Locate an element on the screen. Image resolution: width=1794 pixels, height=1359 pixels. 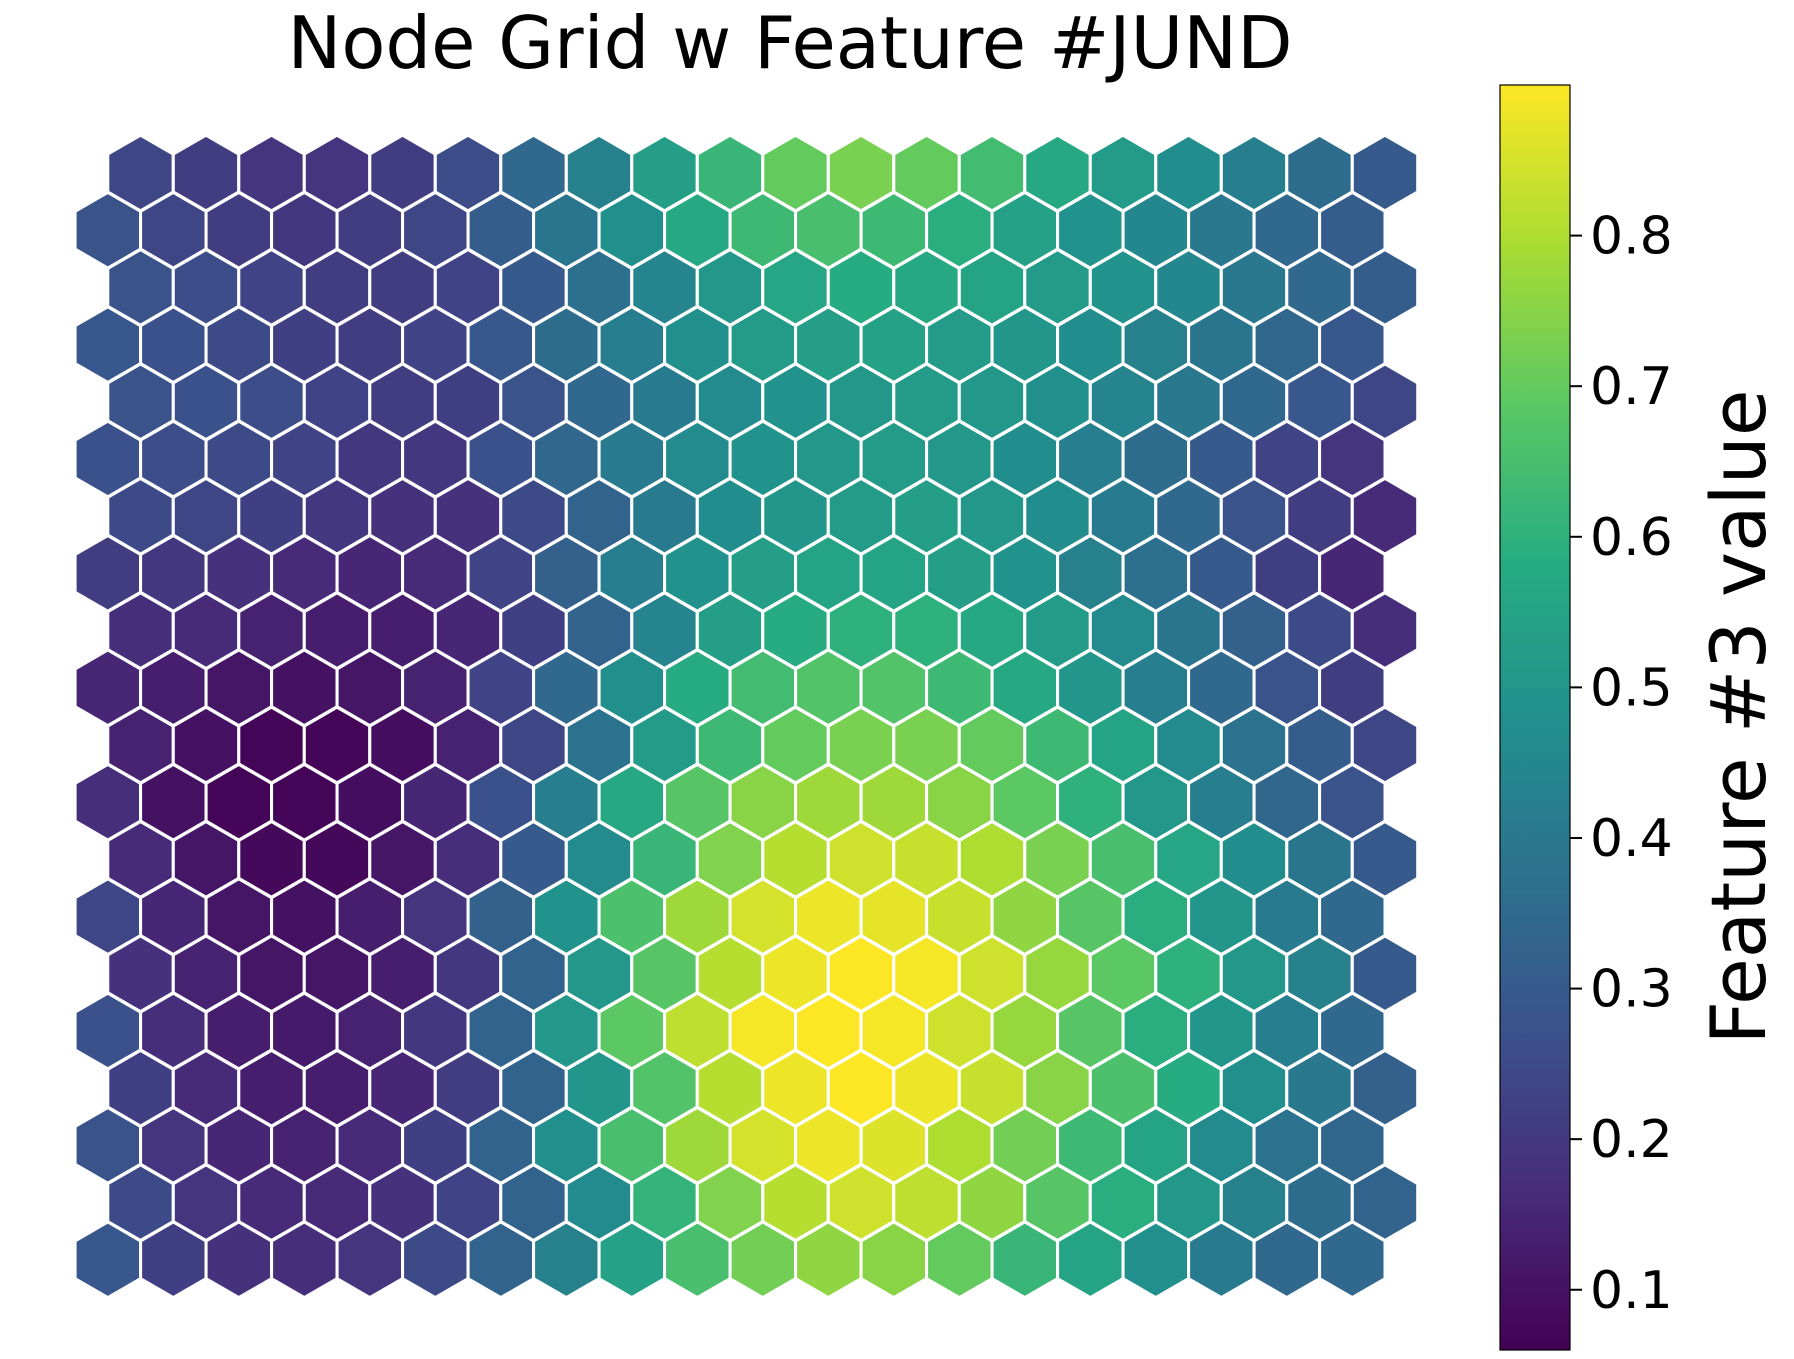
colorbar-tick-label: 0.8 is located at coordinates (1631, 237).